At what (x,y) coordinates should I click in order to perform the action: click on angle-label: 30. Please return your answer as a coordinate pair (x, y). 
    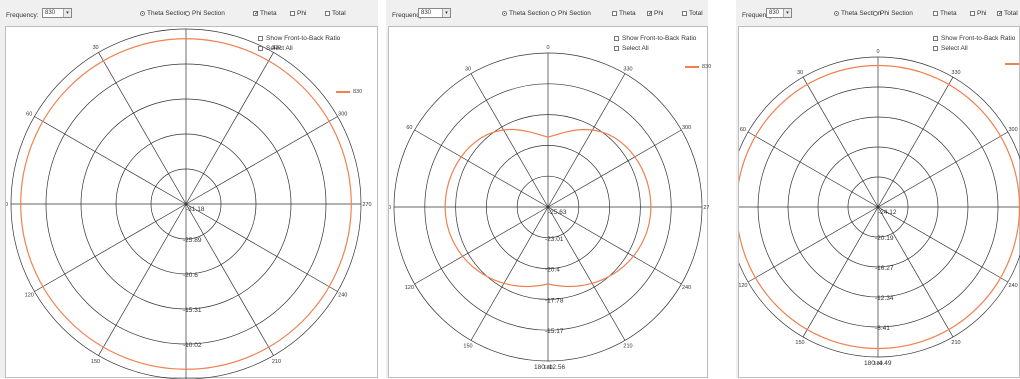
    Looking at the image, I should click on (95, 48).